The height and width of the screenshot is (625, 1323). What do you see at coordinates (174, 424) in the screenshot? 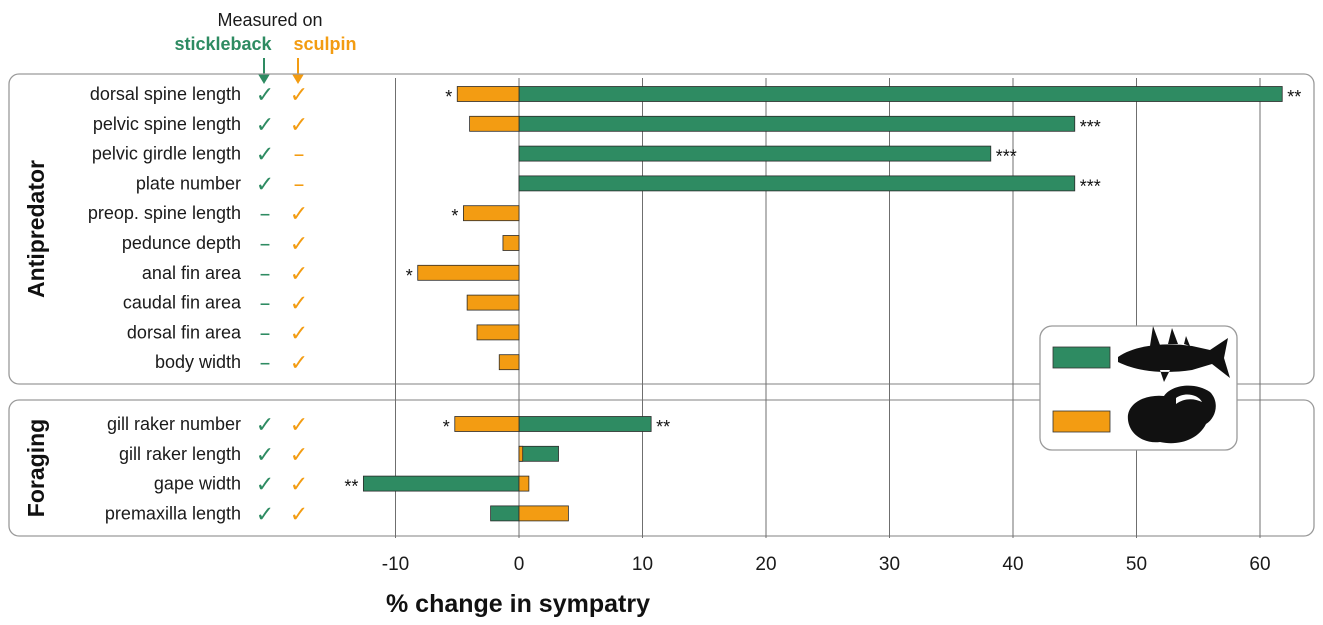
I see `trait-label: gill raker number` at bounding box center [174, 424].